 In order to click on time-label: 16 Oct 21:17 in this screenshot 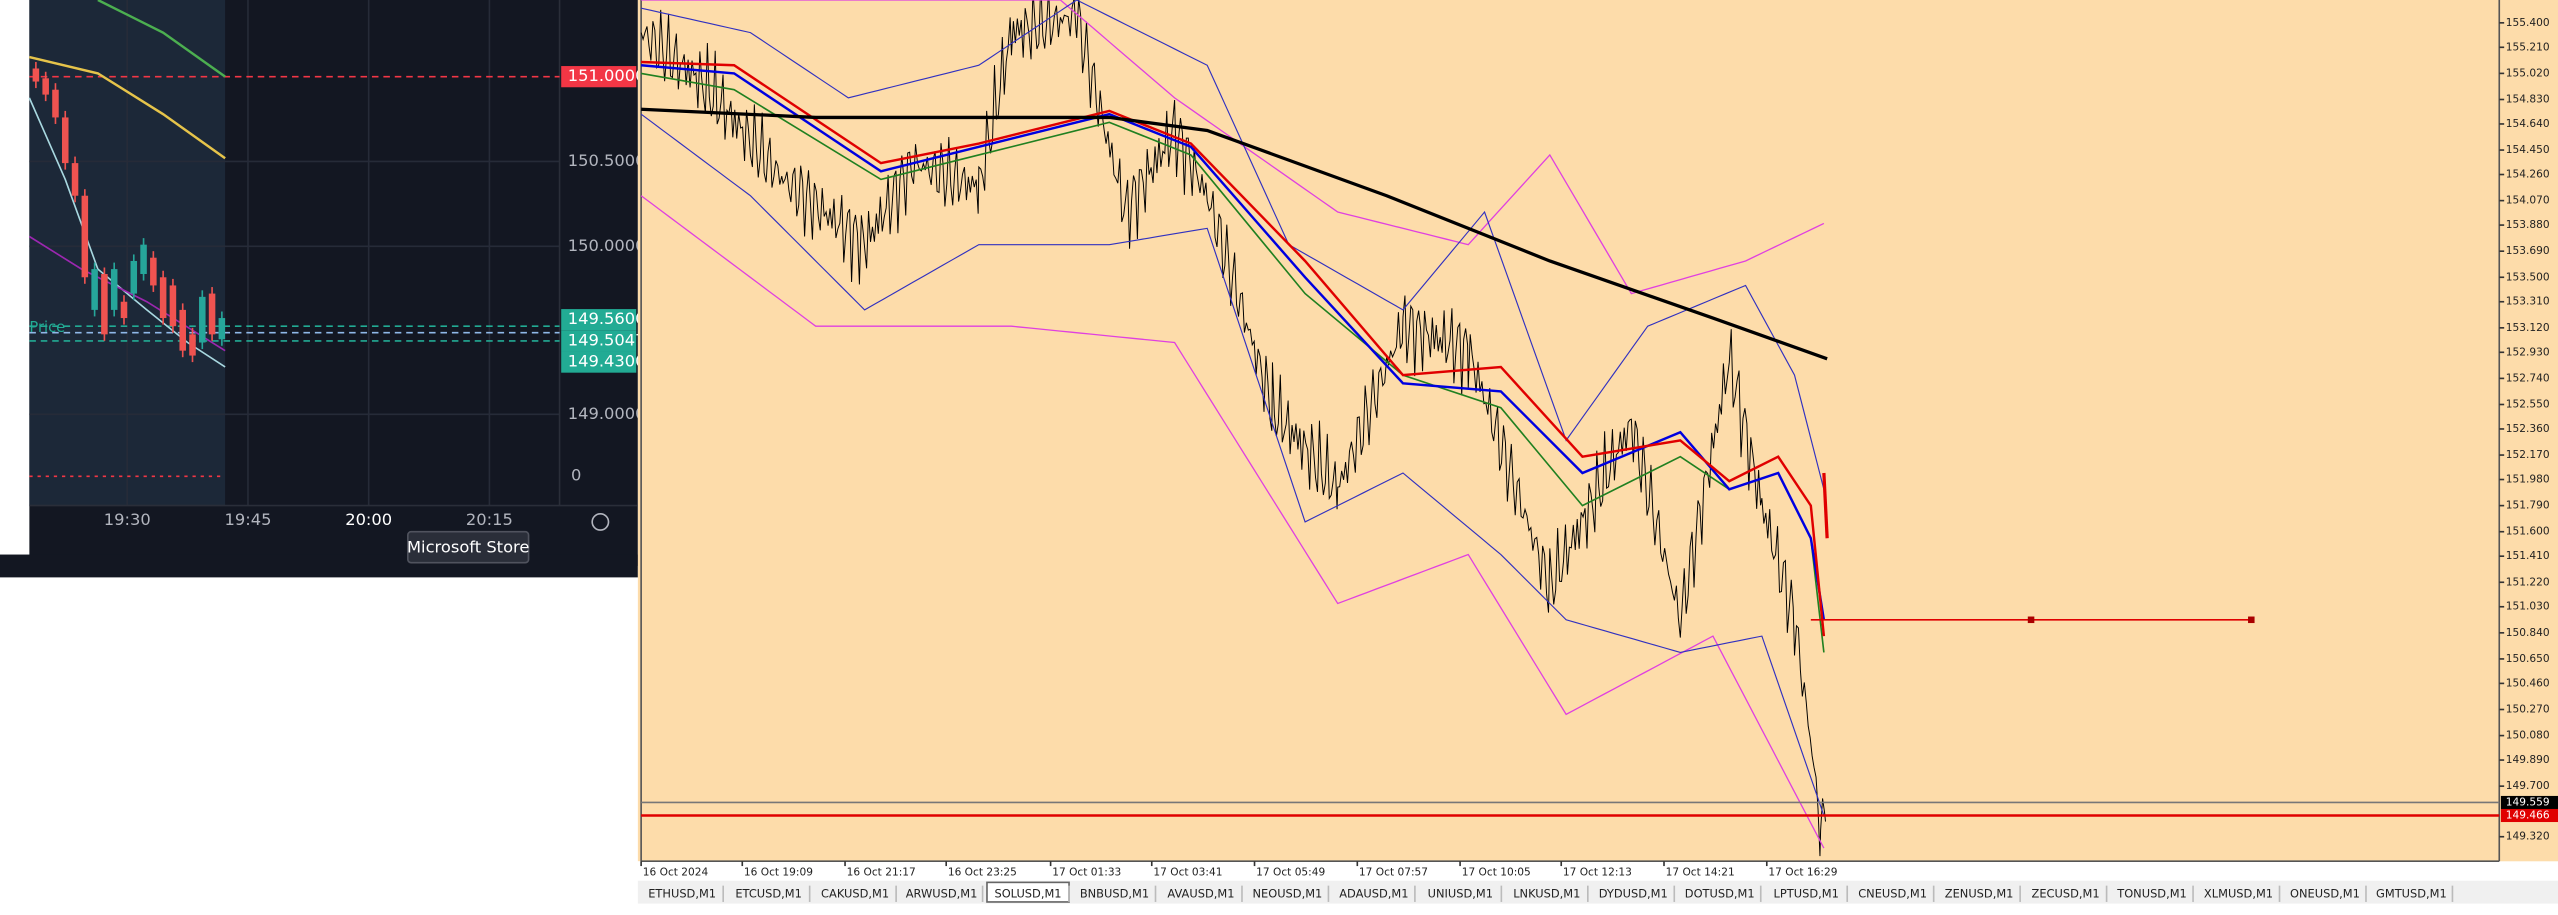, I will do `click(881, 873)`.